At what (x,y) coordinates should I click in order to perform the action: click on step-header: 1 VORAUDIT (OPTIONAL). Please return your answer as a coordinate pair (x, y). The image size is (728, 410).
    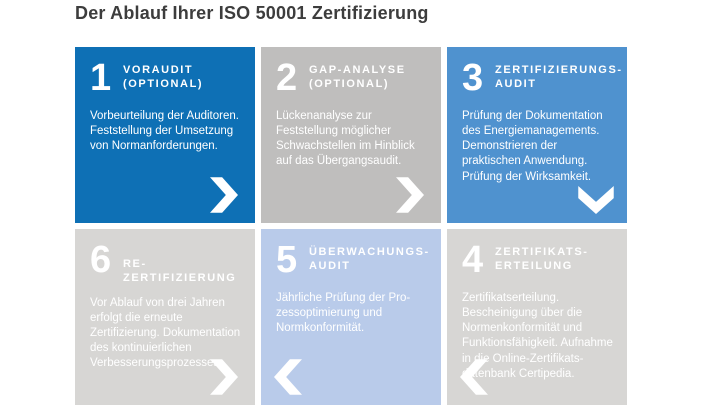
    Looking at the image, I should click on (165, 73).